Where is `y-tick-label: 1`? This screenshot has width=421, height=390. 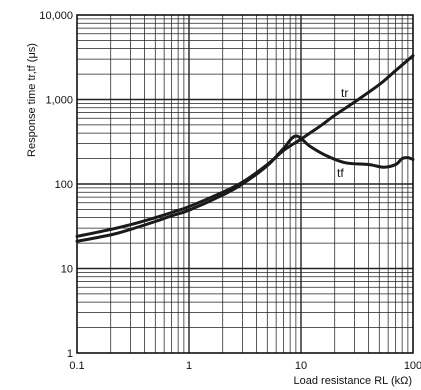
y-tick-label: 1 is located at coordinates (70, 354).